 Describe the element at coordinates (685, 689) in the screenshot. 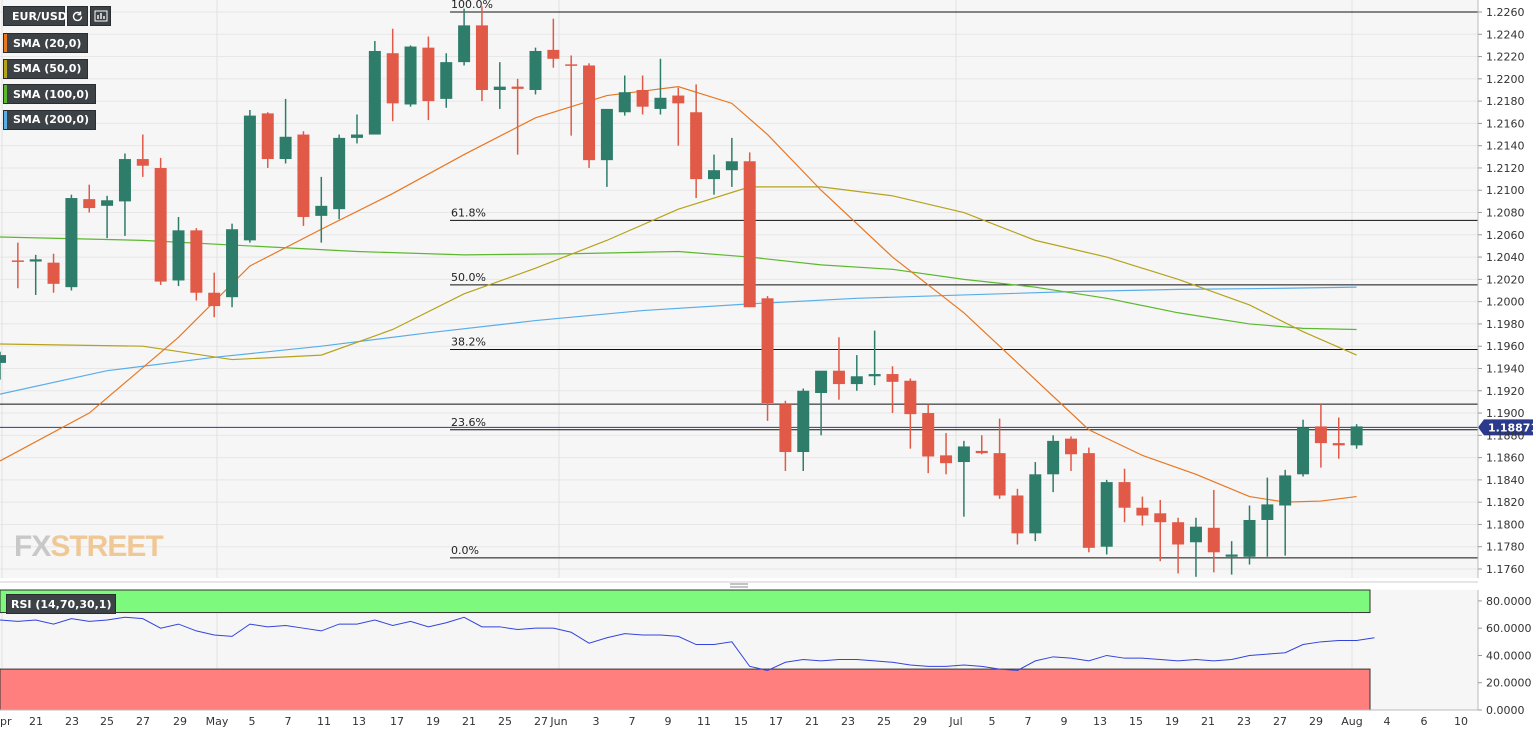

I see `rsi-oversold-zone` at that location.